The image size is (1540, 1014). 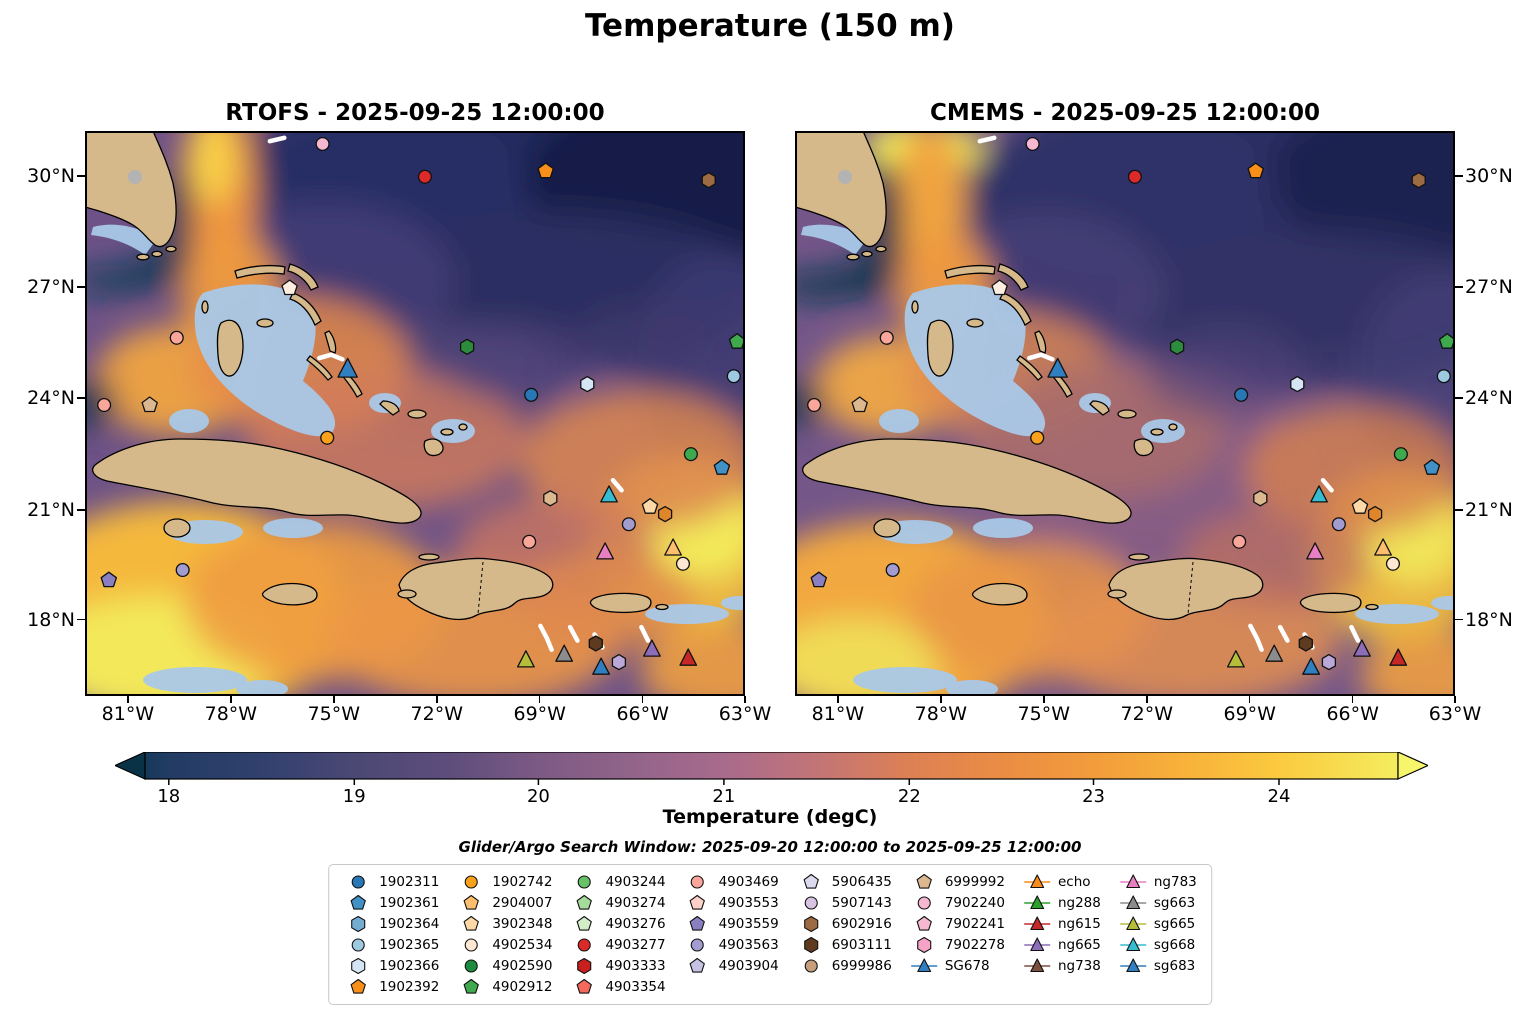 I want to click on colorbar-gradient, so click(x=771, y=765).